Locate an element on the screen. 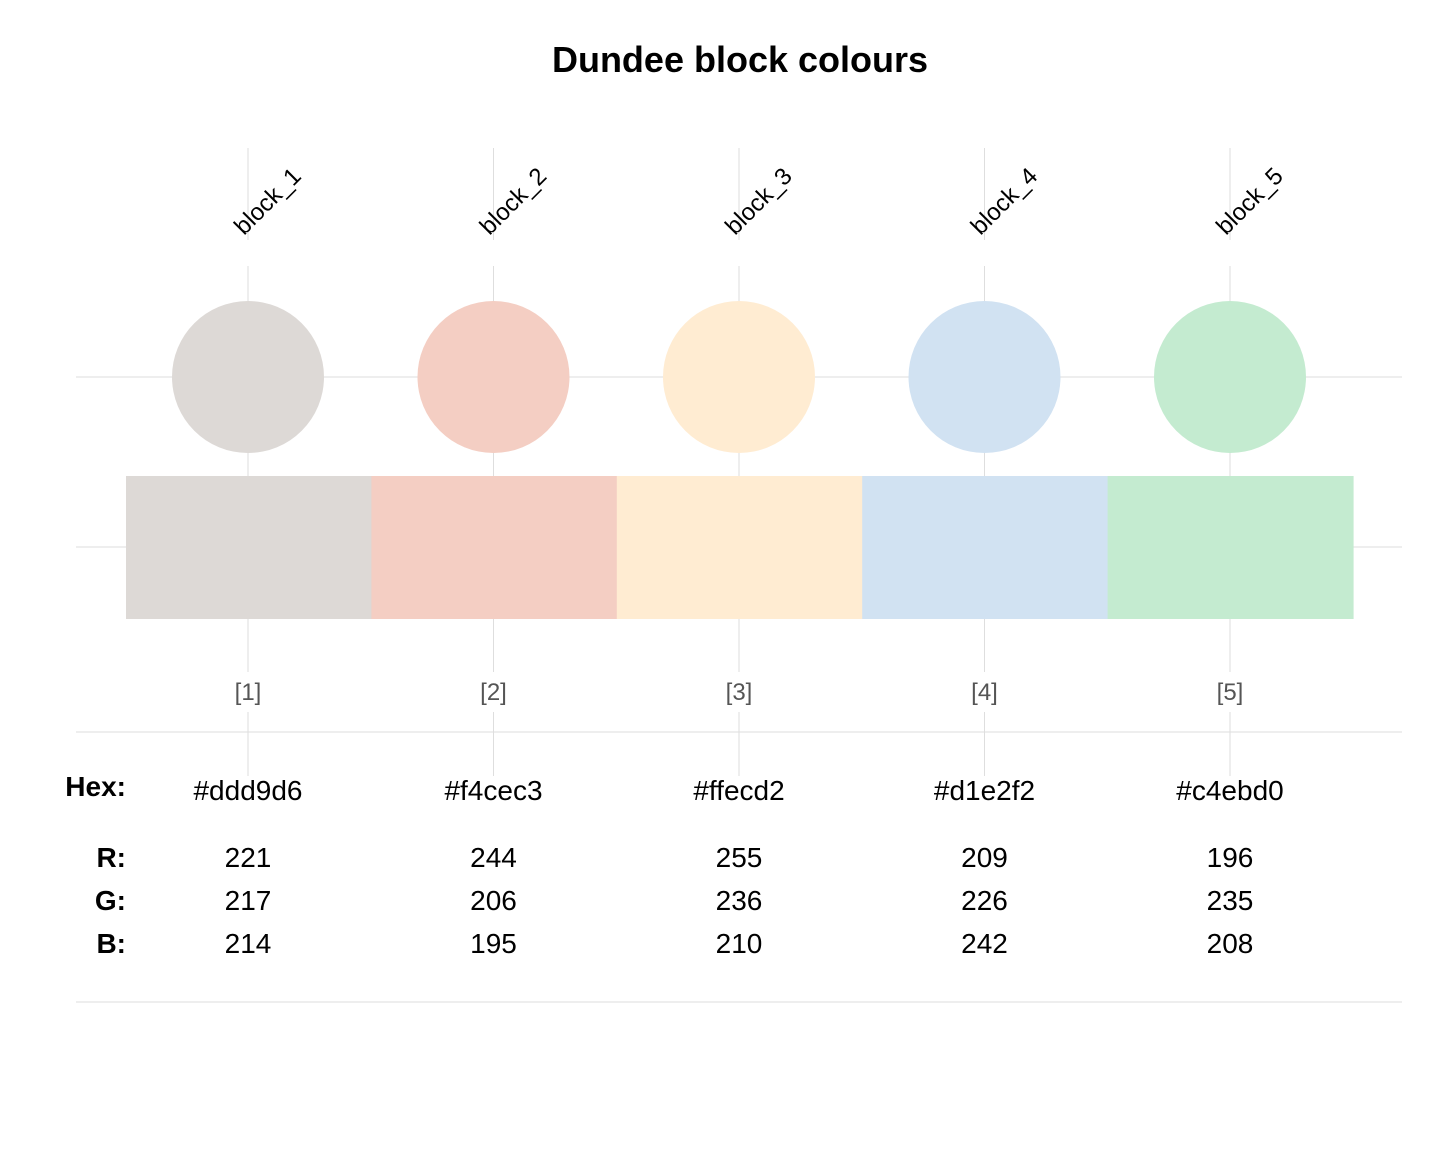  r-value-label: 255 is located at coordinates (739, 857).